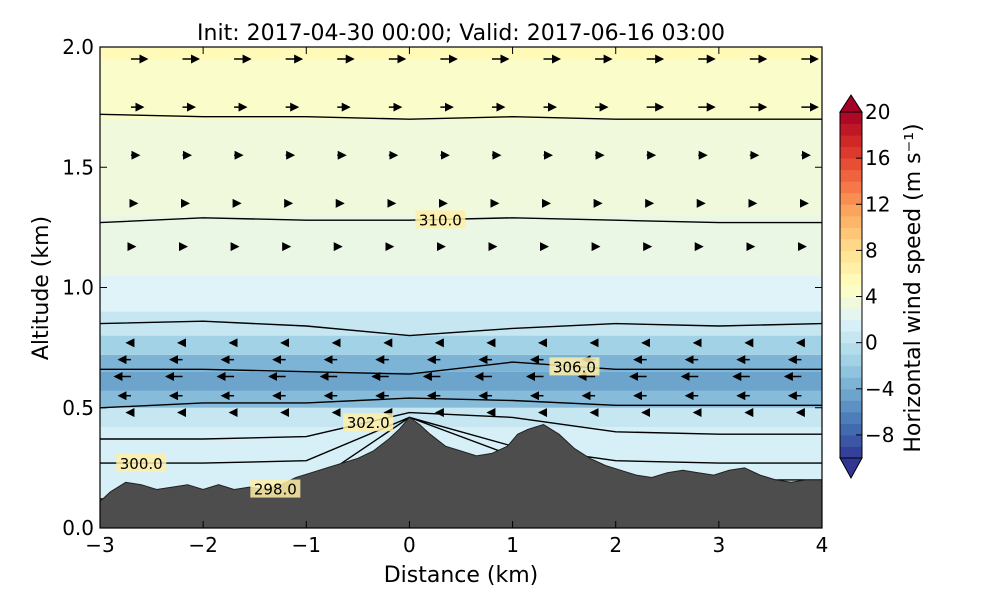 The width and height of the screenshot is (1000, 600). What do you see at coordinates (877, 112) in the screenshot?
I see `colorbar-tick-label: 20` at bounding box center [877, 112].